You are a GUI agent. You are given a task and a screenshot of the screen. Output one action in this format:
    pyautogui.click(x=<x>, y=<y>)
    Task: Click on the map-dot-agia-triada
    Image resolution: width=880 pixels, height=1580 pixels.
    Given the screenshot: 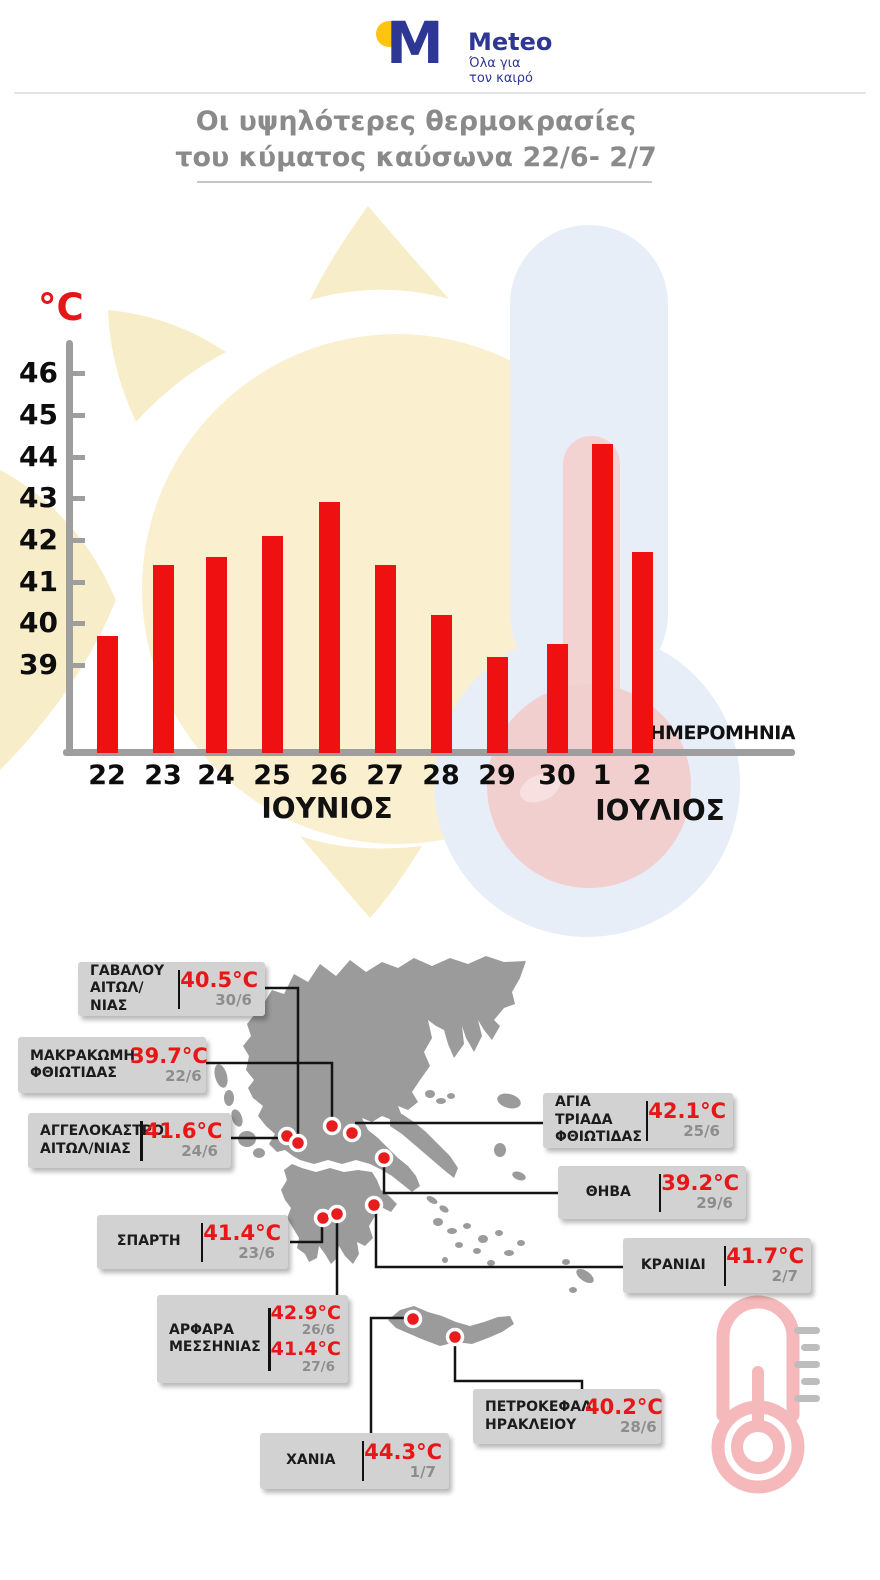 What is the action you would take?
    pyautogui.click(x=352, y=1133)
    